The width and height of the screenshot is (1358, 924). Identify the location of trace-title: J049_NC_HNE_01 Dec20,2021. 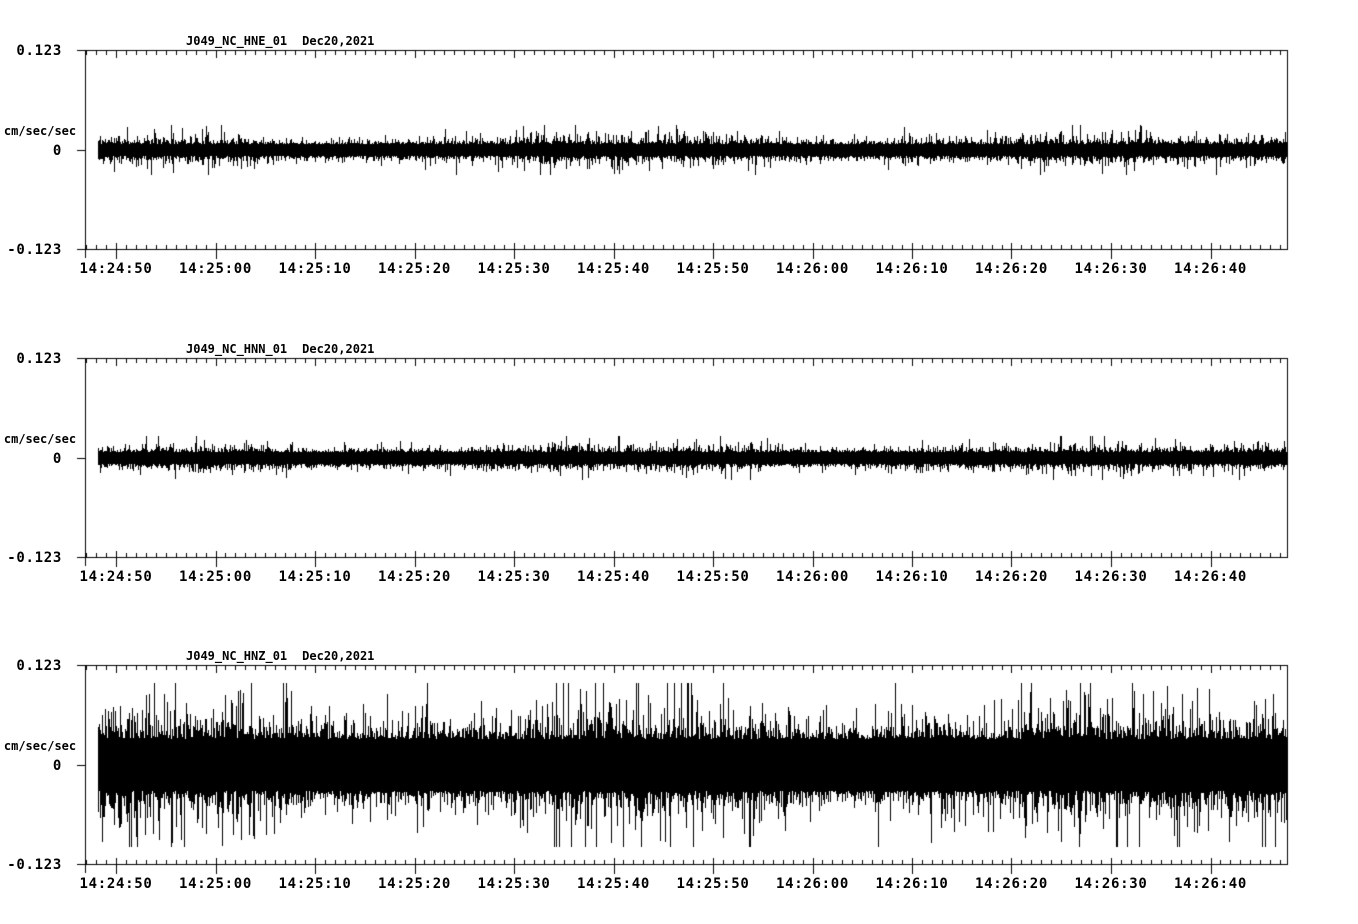
(280, 41).